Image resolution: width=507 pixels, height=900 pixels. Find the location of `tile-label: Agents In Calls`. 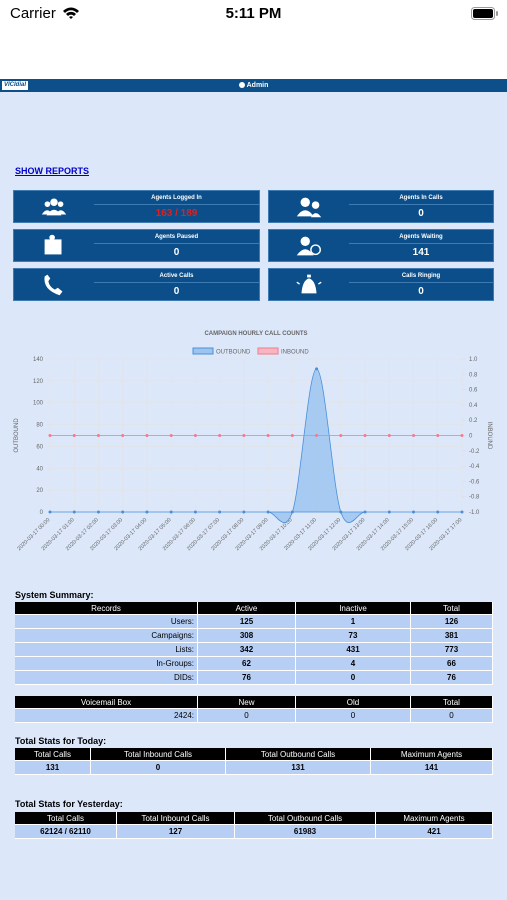

tile-label: Agents In Calls is located at coordinates (421, 198).